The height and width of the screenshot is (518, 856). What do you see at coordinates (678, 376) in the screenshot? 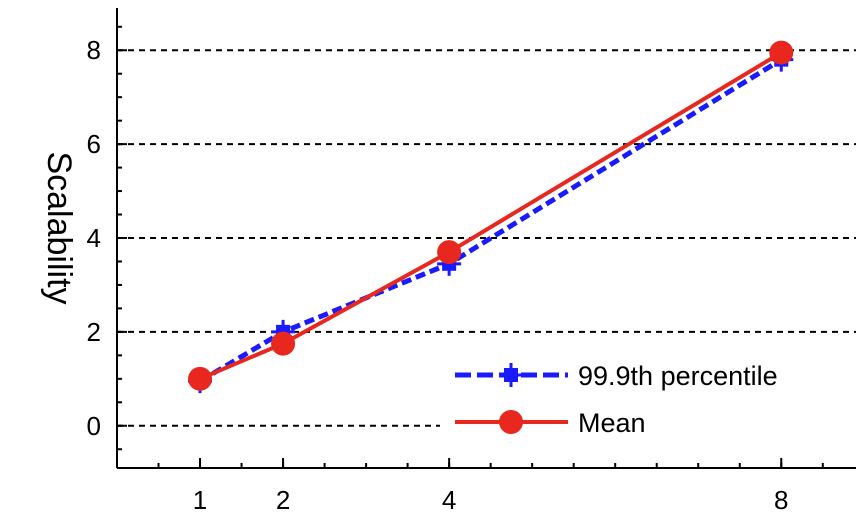
I see `legend-label: 99.9th percentile` at bounding box center [678, 376].